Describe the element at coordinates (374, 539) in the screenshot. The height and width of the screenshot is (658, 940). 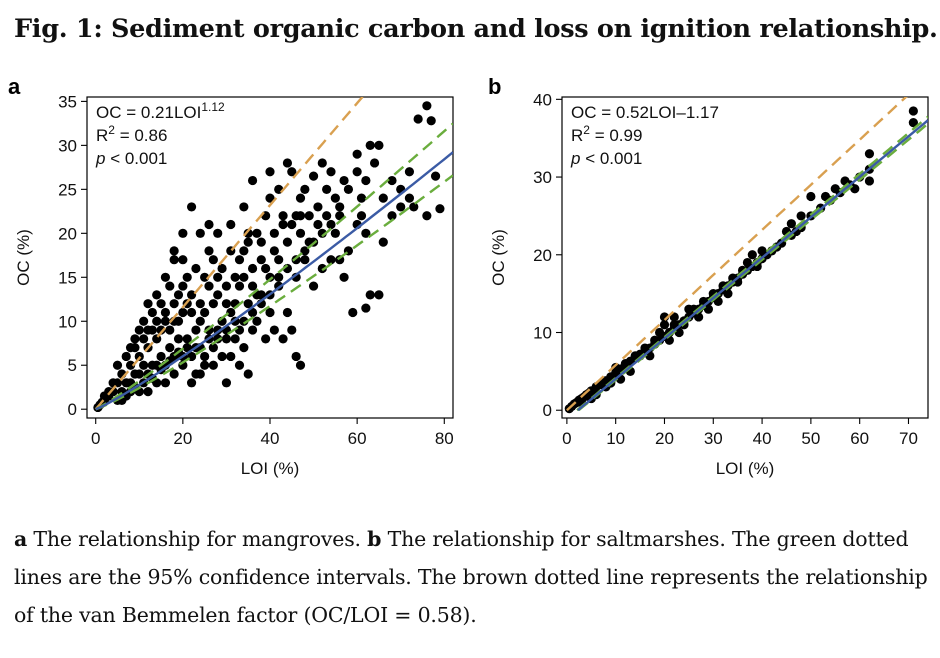
I see `caption-panel-b-label: b` at that location.